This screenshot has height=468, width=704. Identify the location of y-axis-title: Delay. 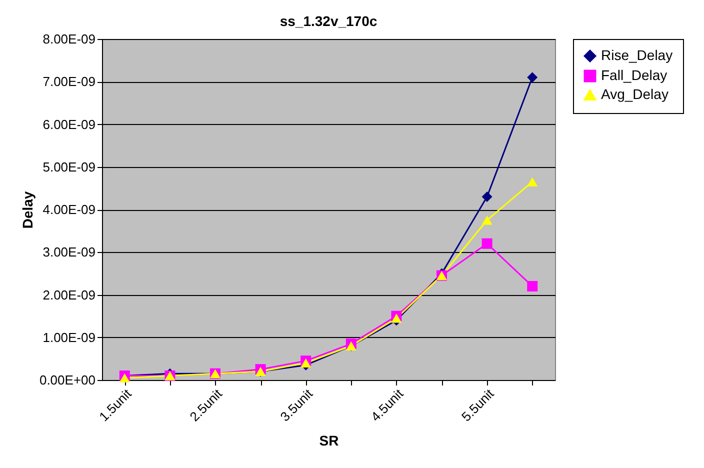
(27, 210).